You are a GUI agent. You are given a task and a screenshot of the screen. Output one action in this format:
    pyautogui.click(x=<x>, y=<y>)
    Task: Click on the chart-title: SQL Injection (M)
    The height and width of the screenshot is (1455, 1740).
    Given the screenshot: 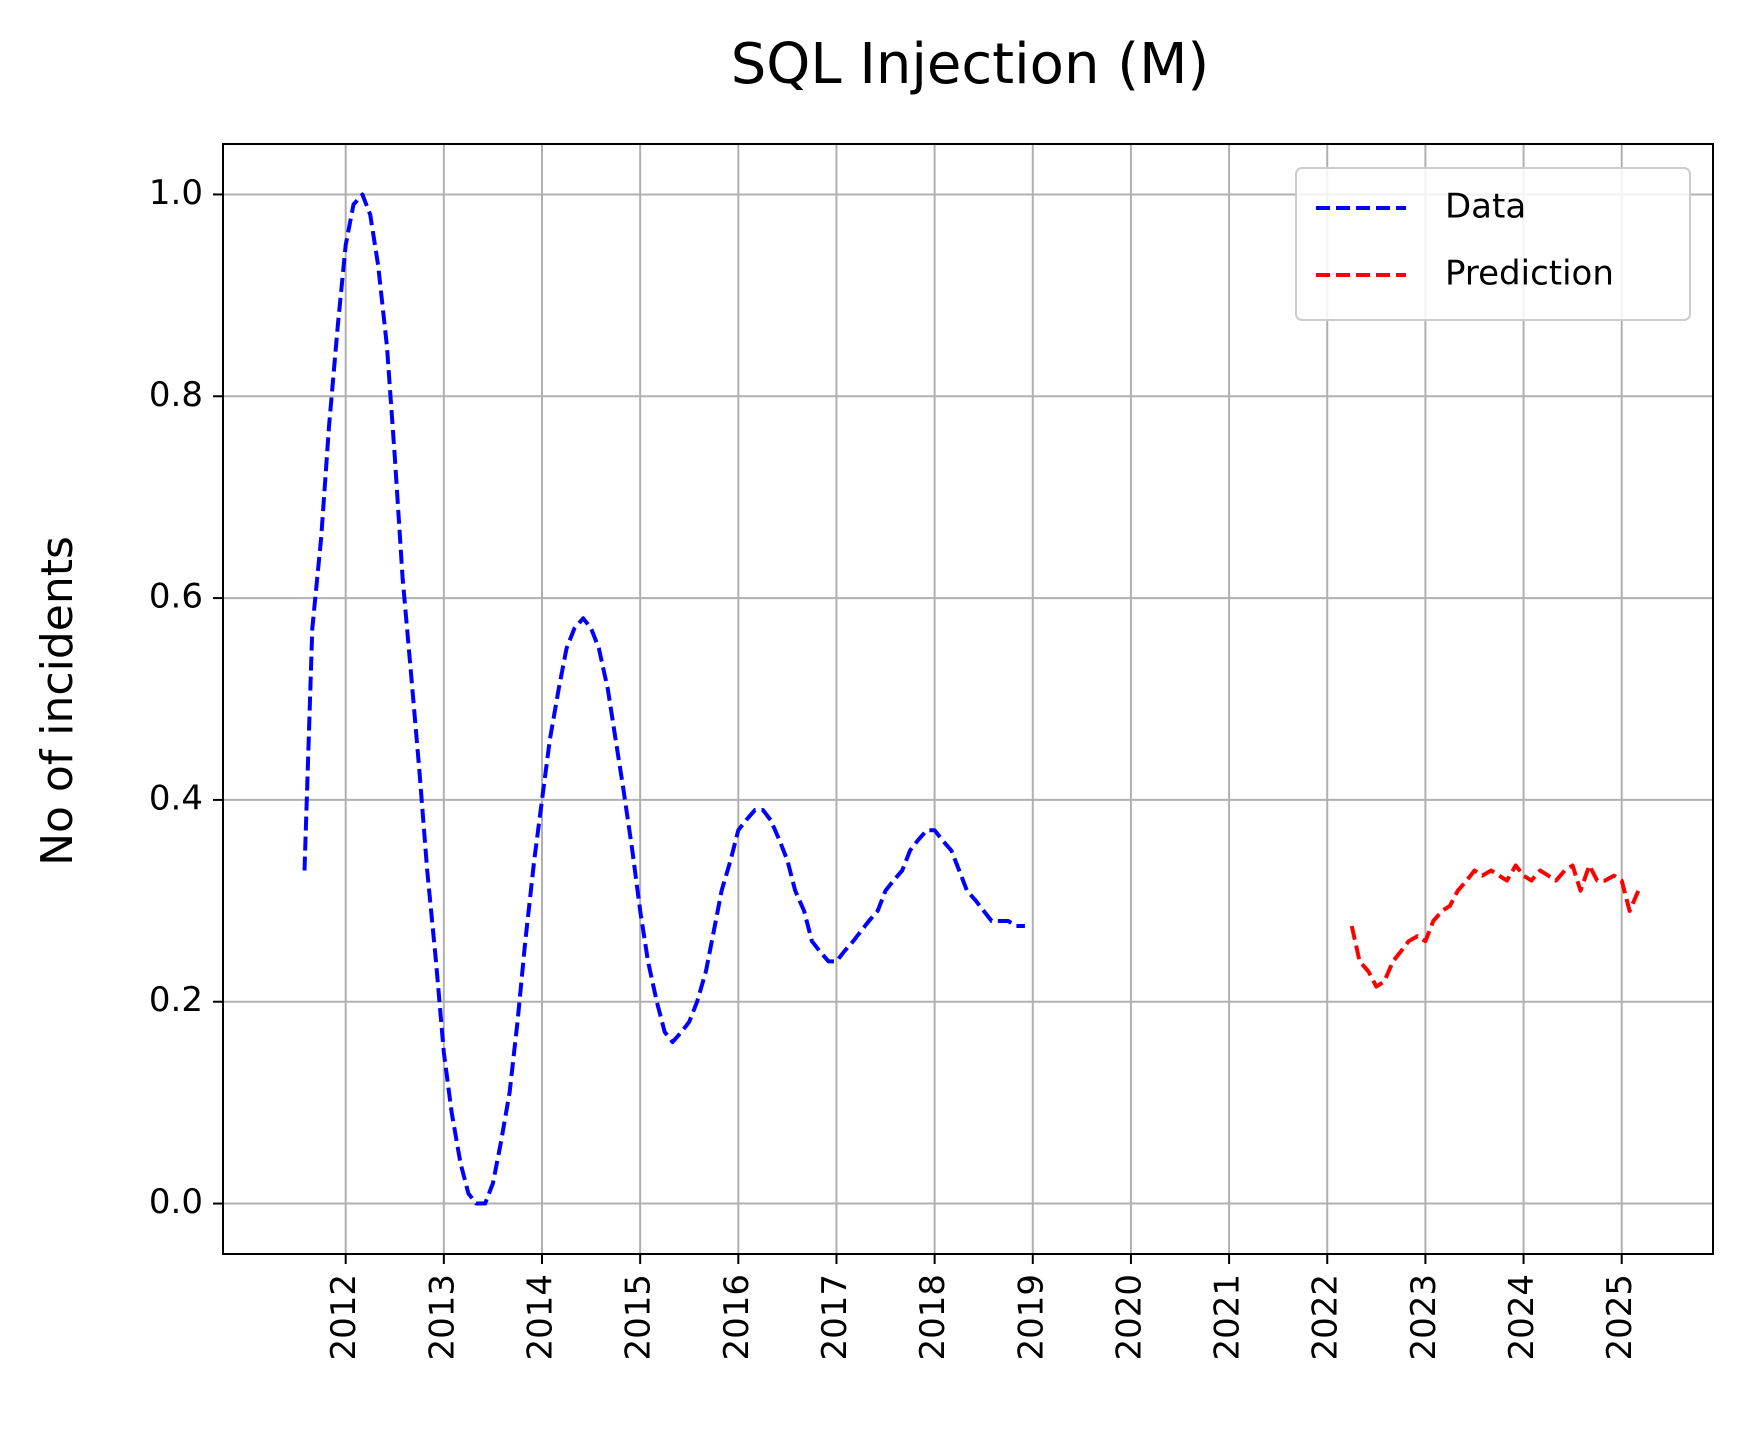 What is the action you would take?
    pyautogui.click(x=970, y=64)
    